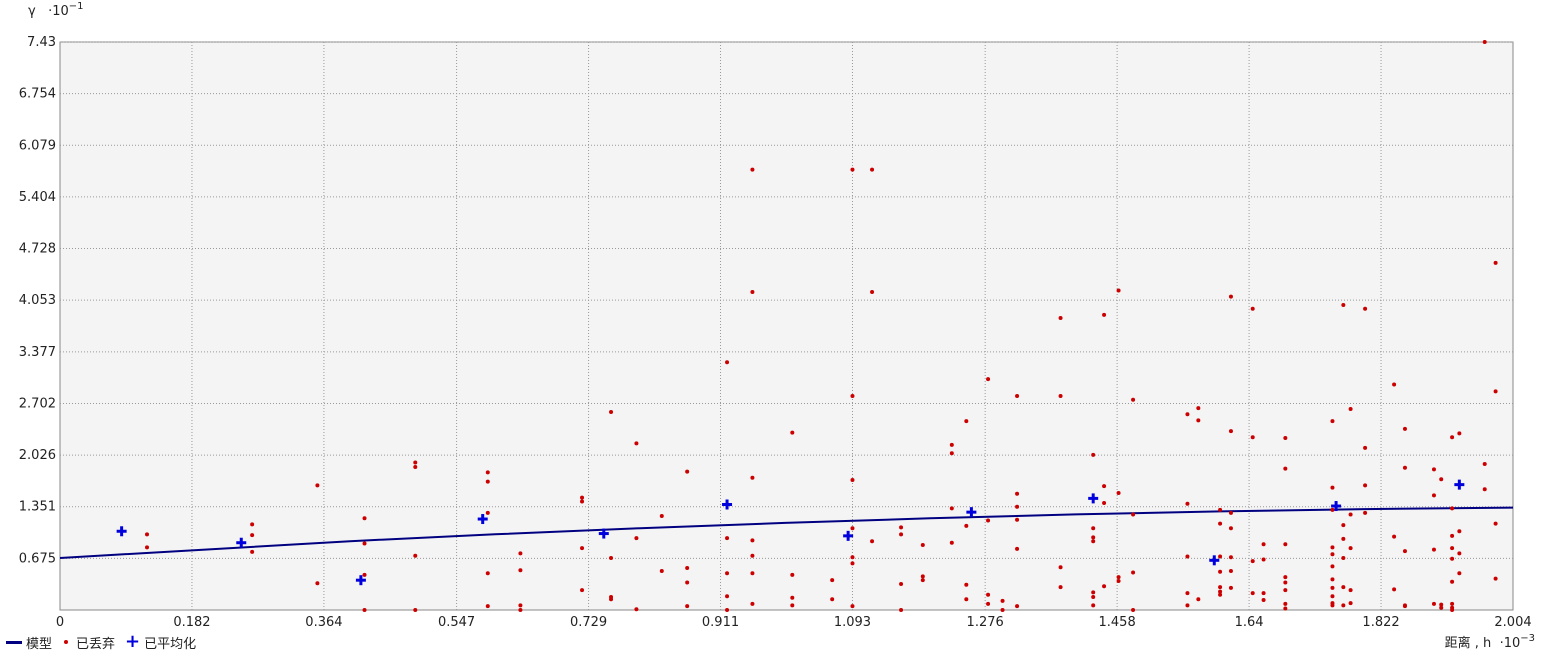  Describe the element at coordinates (1249, 622) in the screenshot. I see `x-tick-label: 1.64` at that location.